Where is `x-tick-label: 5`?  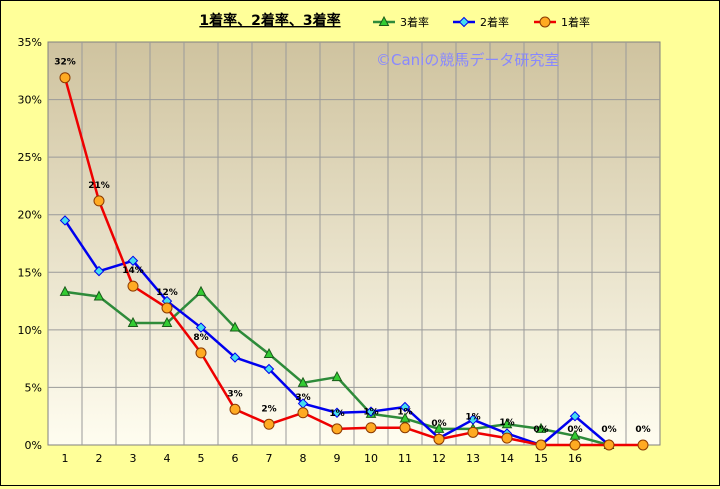 x-tick-label: 5 is located at coordinates (201, 458).